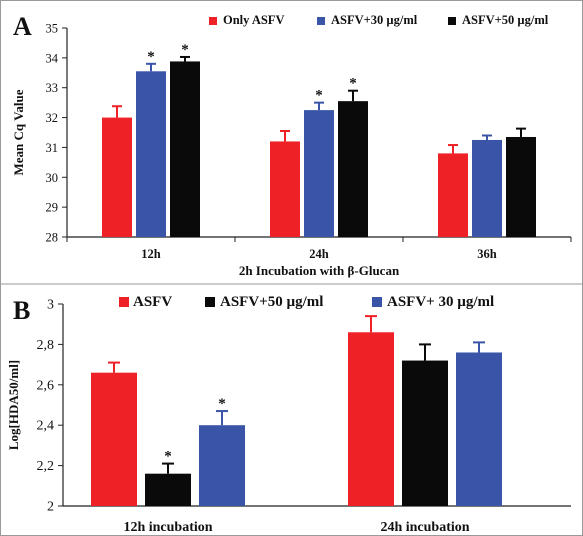  What do you see at coordinates (13, 405) in the screenshot?
I see `y-axis-title: Log[HDA50/ml]` at bounding box center [13, 405].